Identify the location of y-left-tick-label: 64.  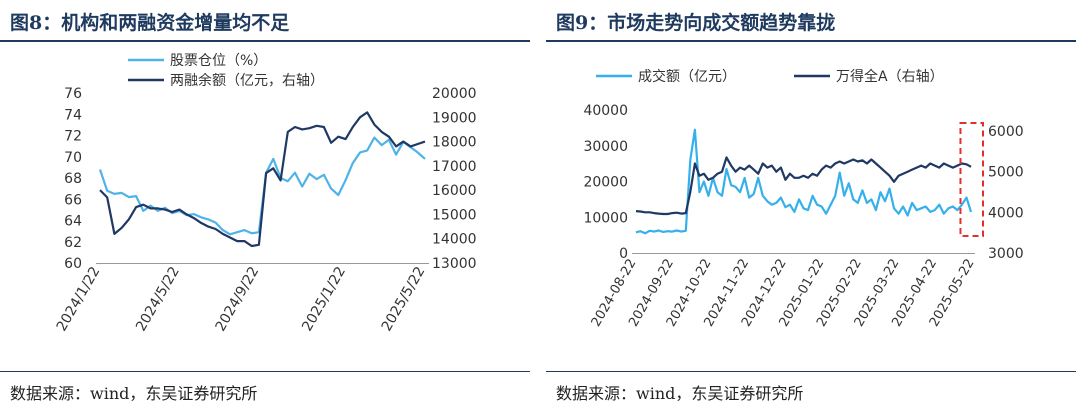
(73, 222).